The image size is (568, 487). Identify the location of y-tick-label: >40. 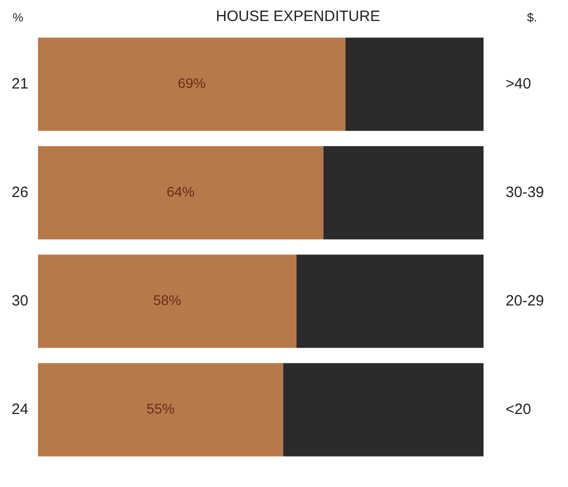
(519, 83).